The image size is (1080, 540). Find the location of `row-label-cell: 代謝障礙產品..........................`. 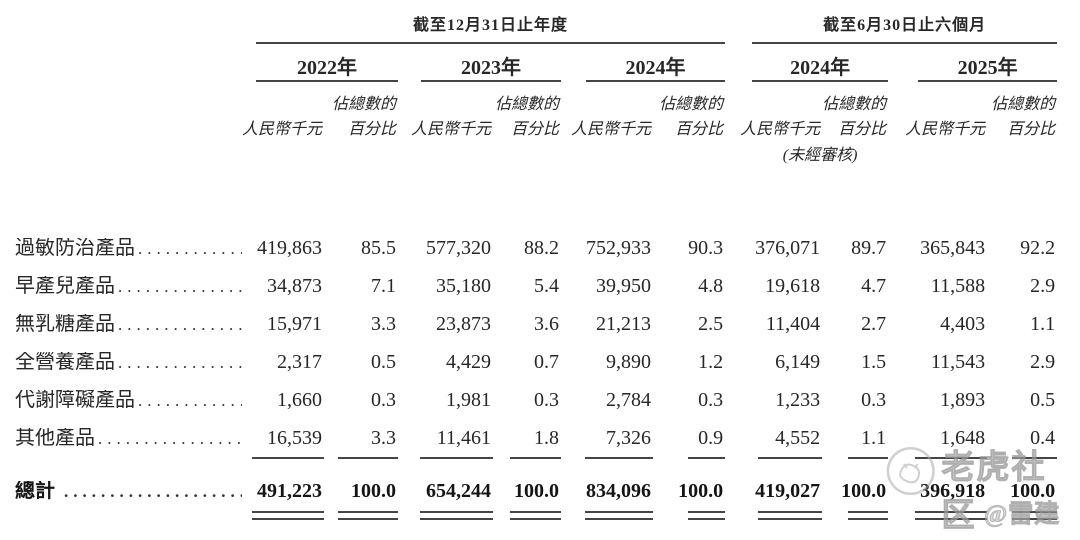

row-label-cell: 代謝障礙產品.......................... is located at coordinates (121, 400).